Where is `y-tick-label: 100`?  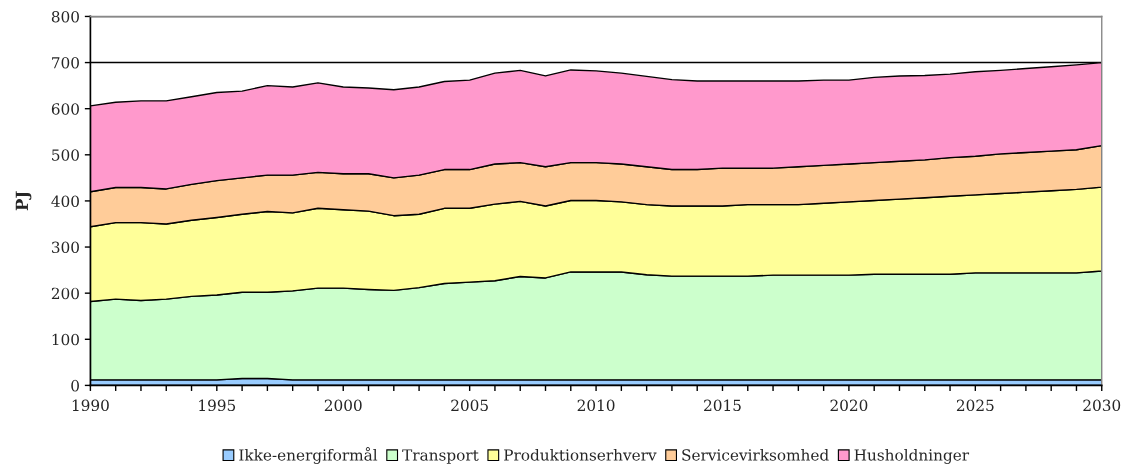
y-tick-label: 100 is located at coordinates (65, 339).